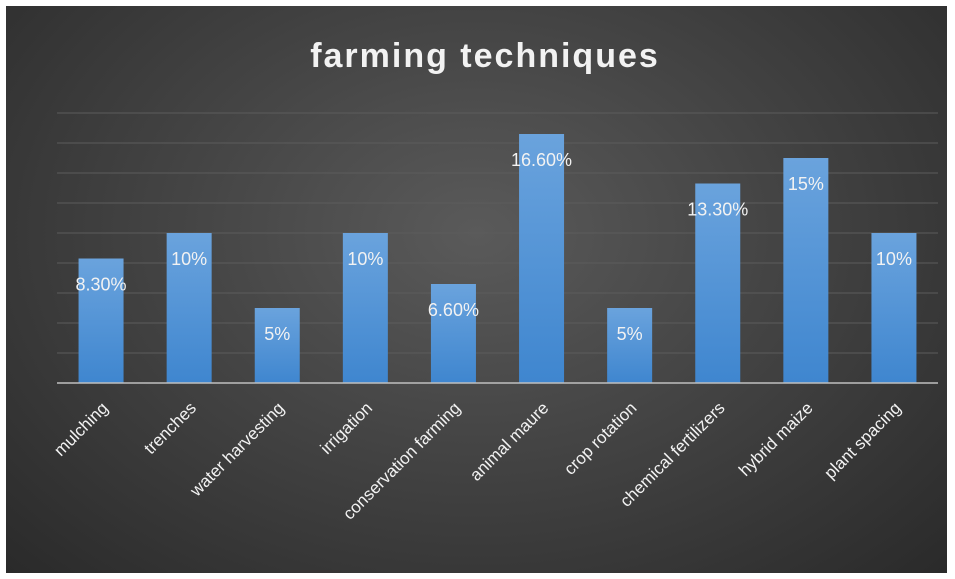  I want to click on x-tick-label: trenches, so click(170, 428).